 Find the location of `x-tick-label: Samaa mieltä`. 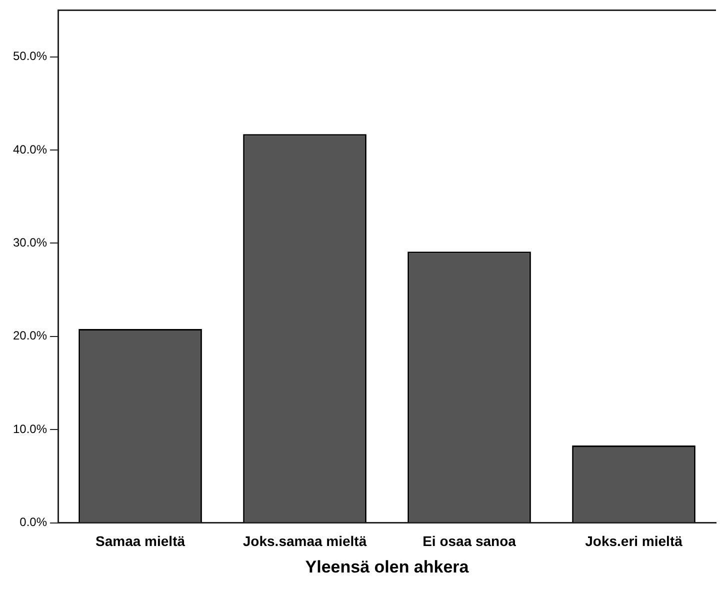

x-tick-label: Samaa mieltä is located at coordinates (141, 541).